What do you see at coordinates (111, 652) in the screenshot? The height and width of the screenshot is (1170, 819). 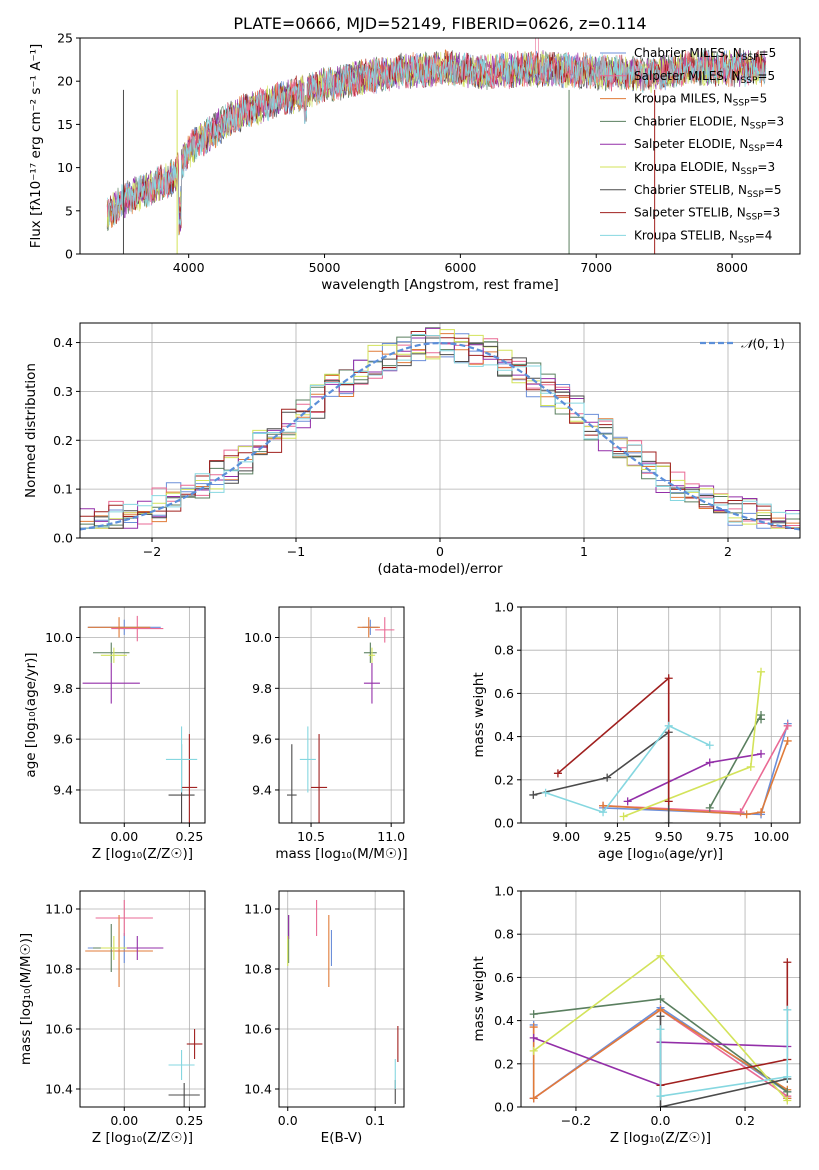 I see `errorbar-point-chabrier_elodie` at bounding box center [111, 652].